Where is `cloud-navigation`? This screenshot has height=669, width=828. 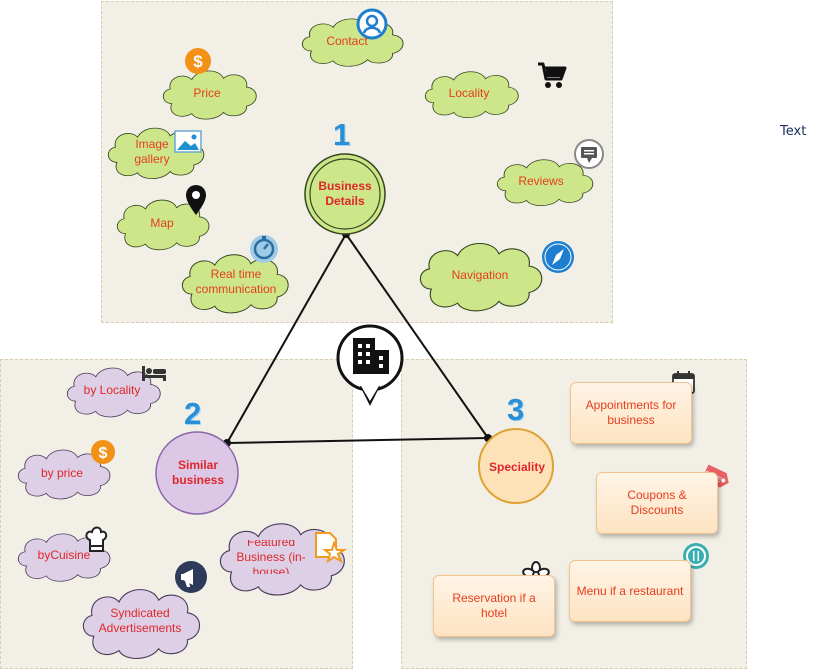 cloud-navigation is located at coordinates (481, 277).